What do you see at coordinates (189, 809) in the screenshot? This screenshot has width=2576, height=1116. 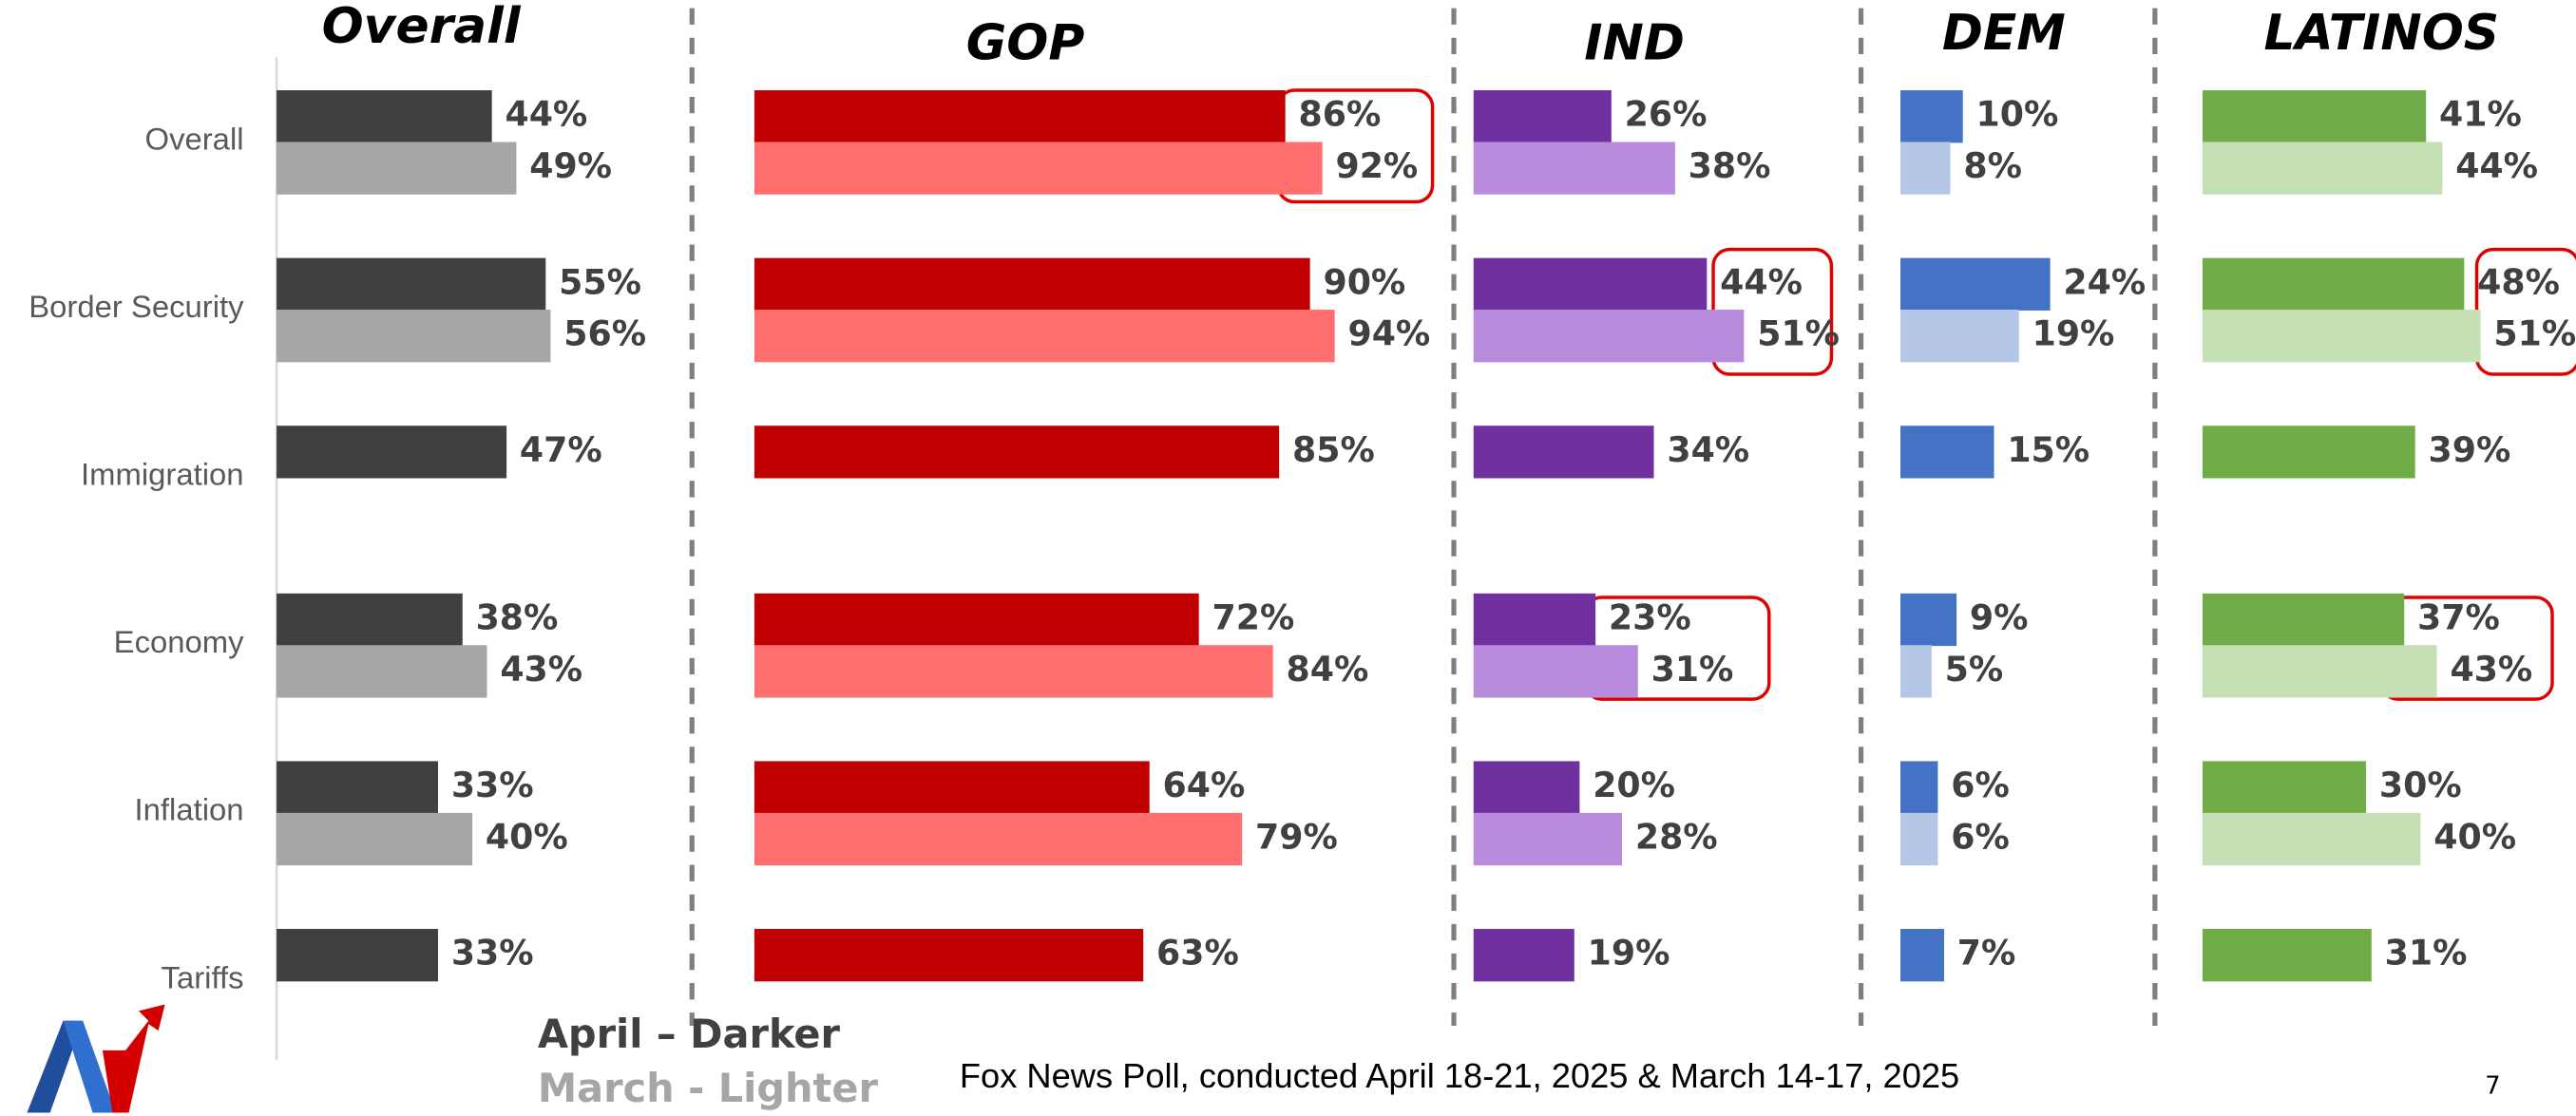 I see `category-label: Inflation` at bounding box center [189, 809].